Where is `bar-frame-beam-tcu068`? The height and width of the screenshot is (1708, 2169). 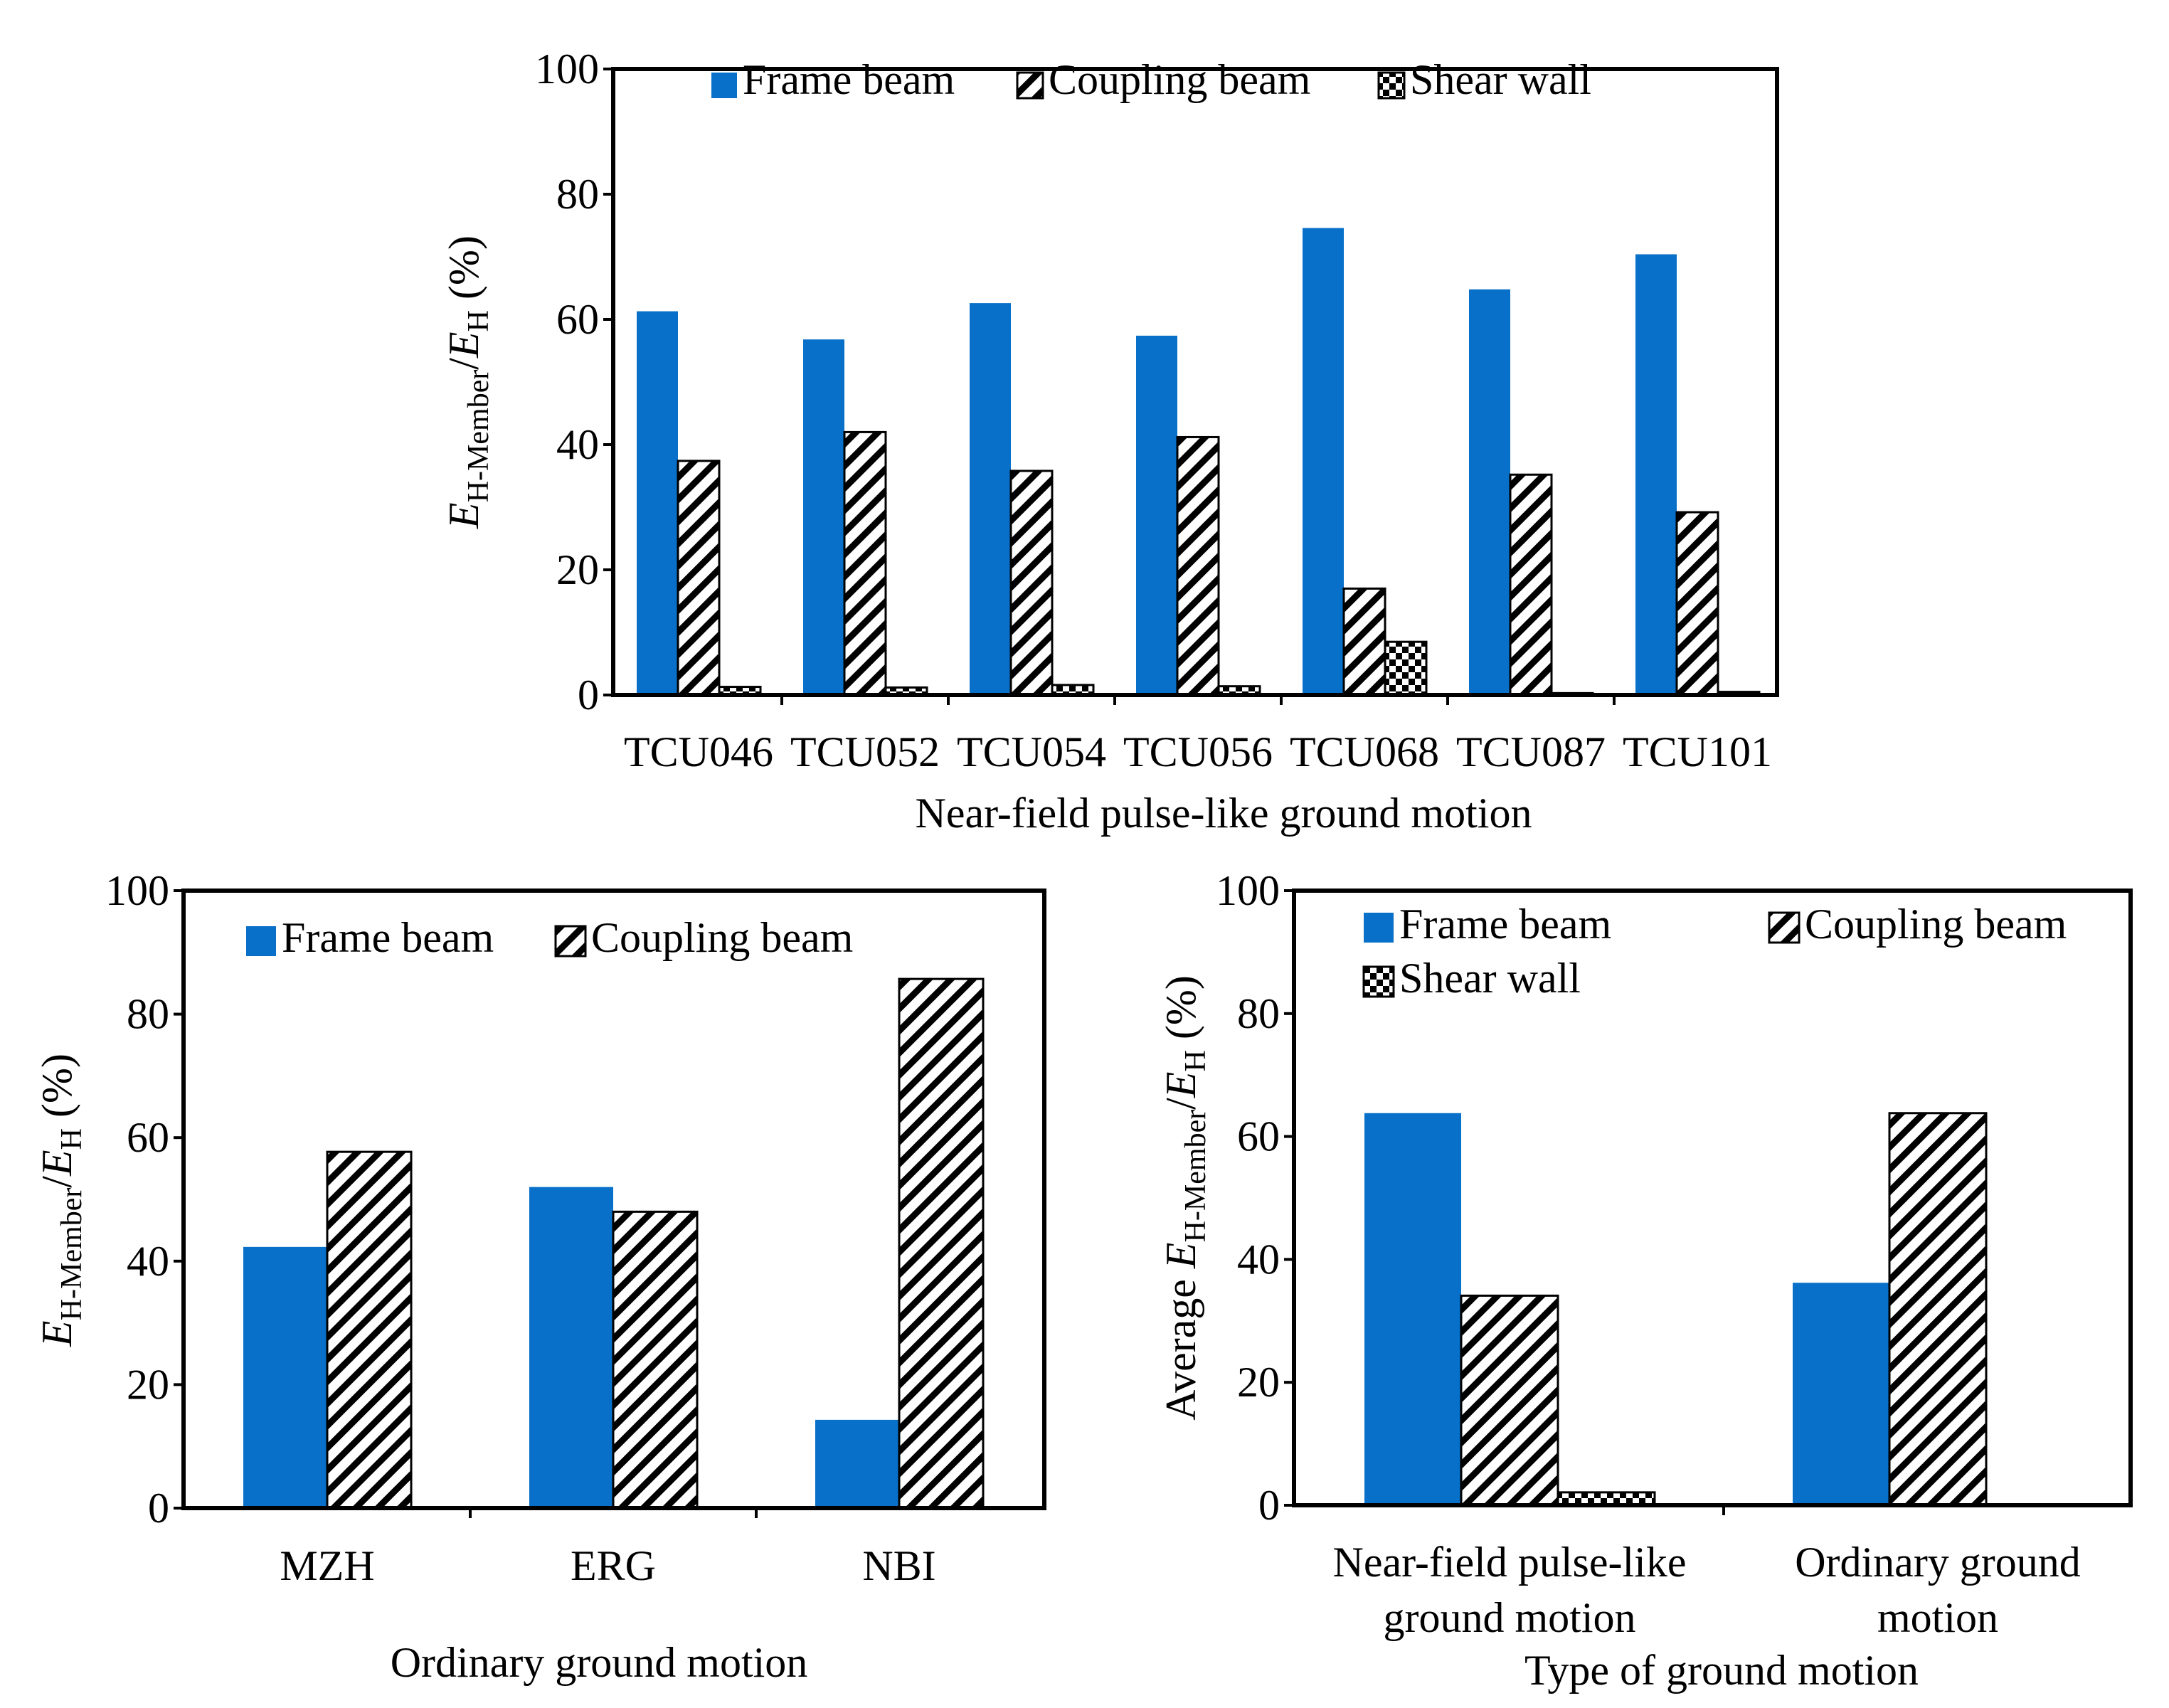
bar-frame-beam-tcu068 is located at coordinates (1323, 462).